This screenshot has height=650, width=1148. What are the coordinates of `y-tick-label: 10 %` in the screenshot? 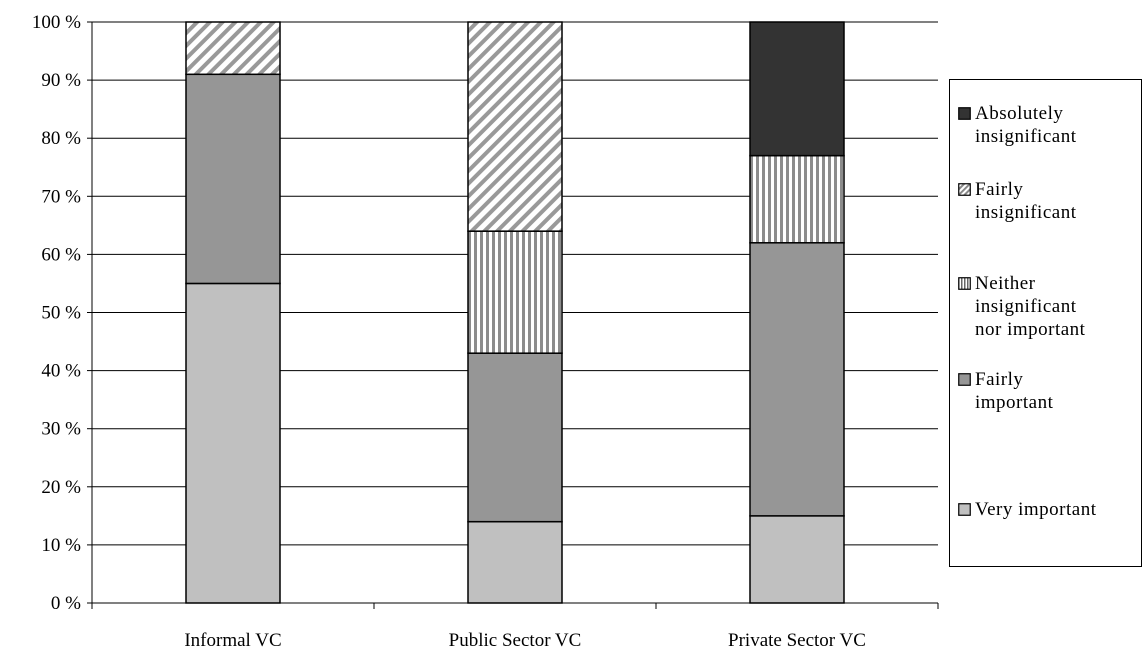 It's located at (61, 545).